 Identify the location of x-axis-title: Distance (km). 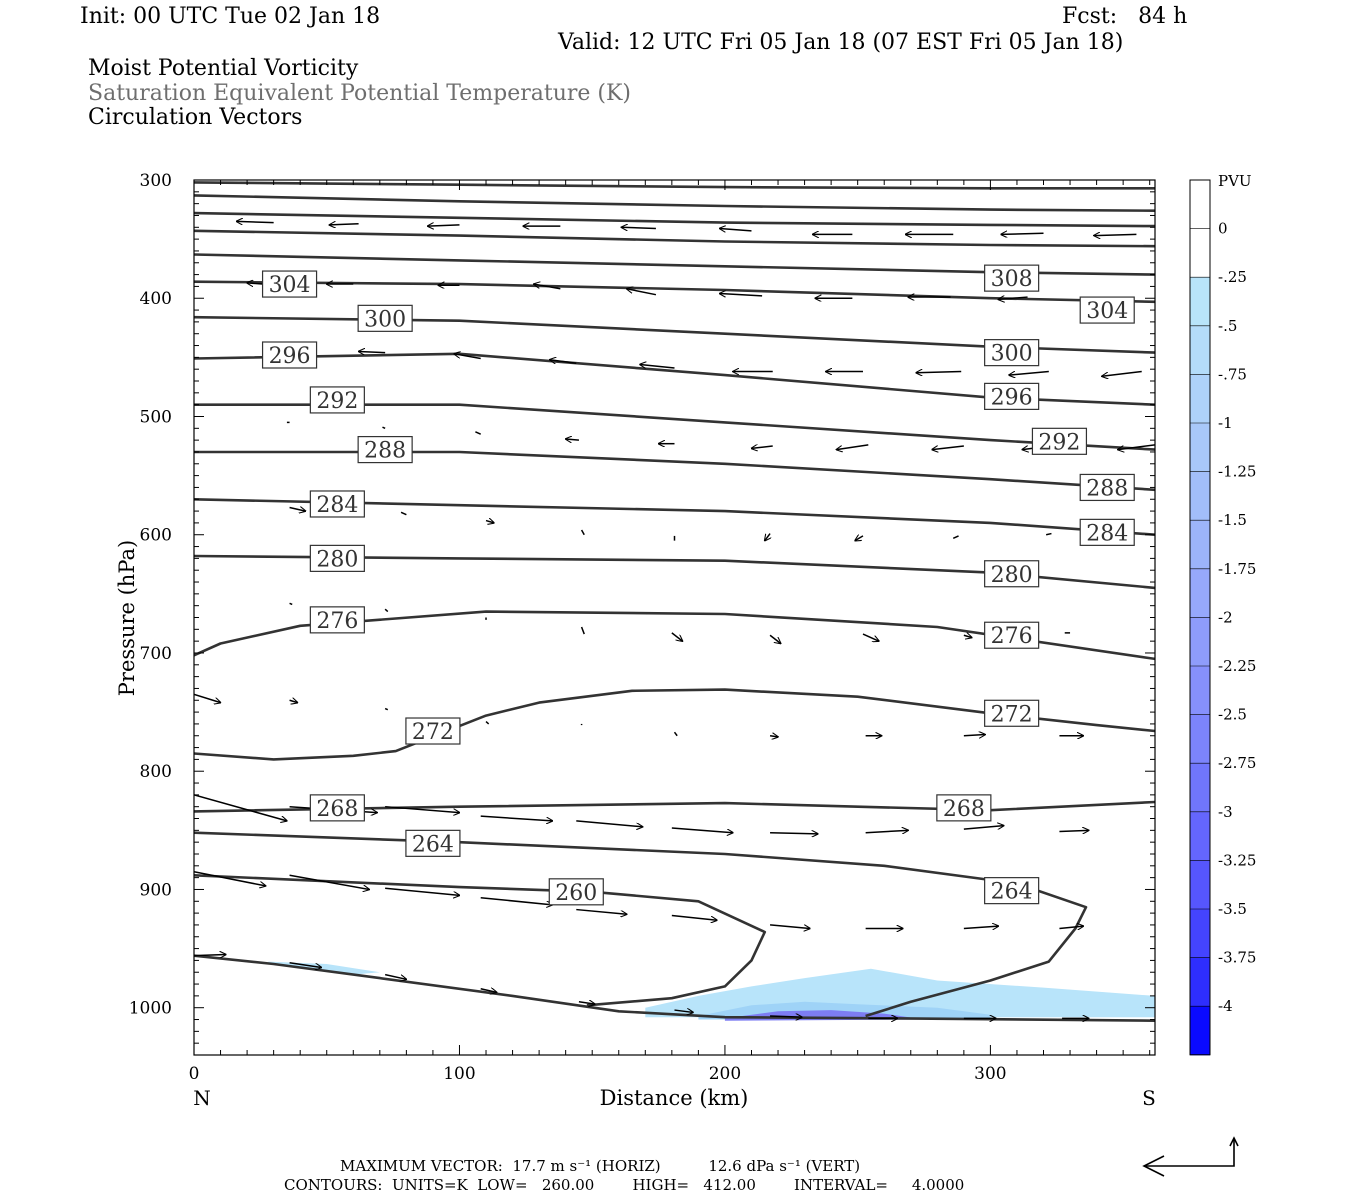
(674, 1098).